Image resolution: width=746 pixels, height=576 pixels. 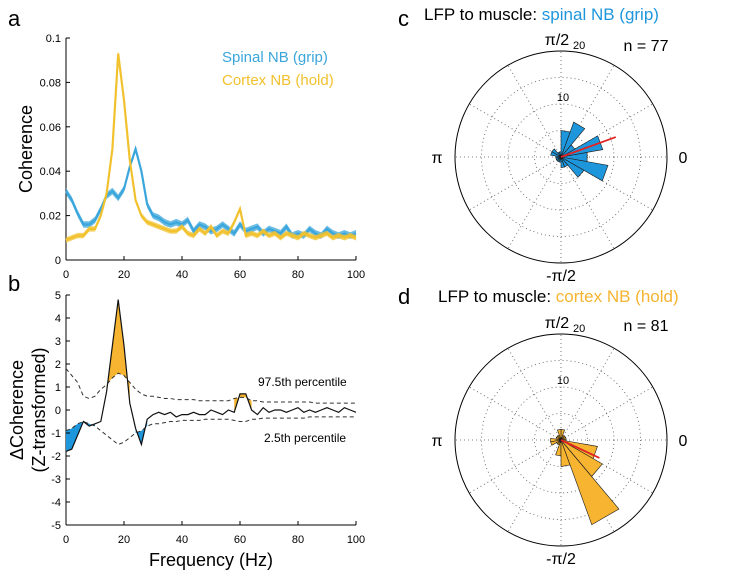 I want to click on spinal-polar-rtick-20: 20, so click(x=579, y=46).